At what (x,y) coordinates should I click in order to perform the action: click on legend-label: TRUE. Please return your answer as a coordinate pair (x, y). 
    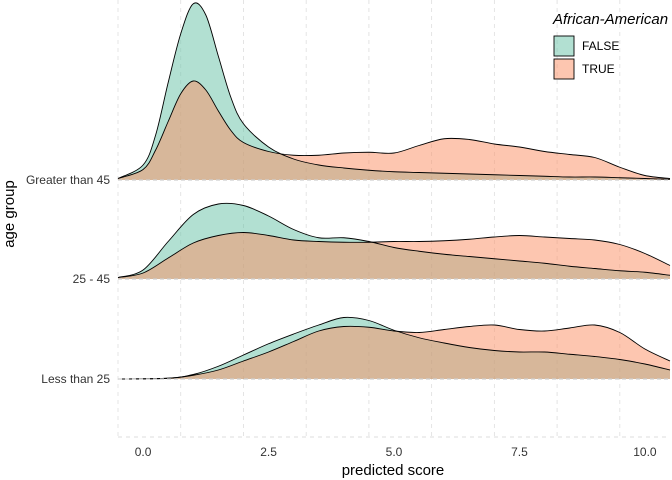
    Looking at the image, I should click on (598, 69).